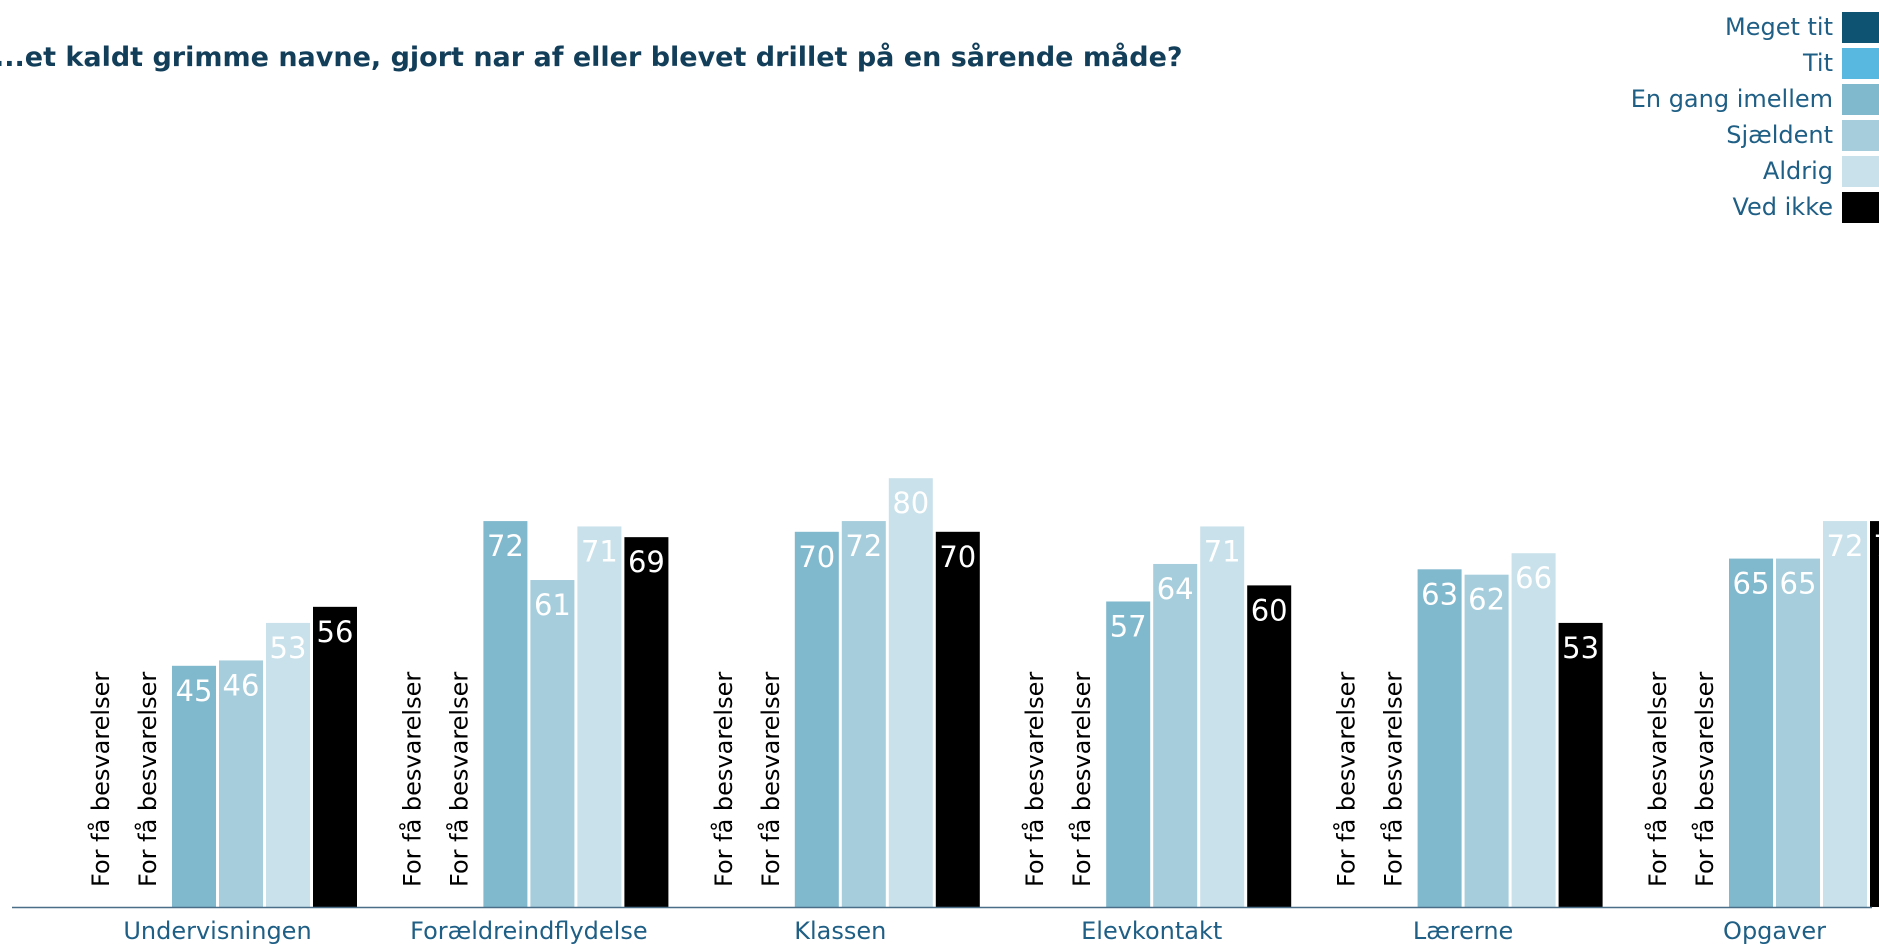  What do you see at coordinates (1269, 610) in the screenshot?
I see `bar-value-label: 60` at bounding box center [1269, 610].